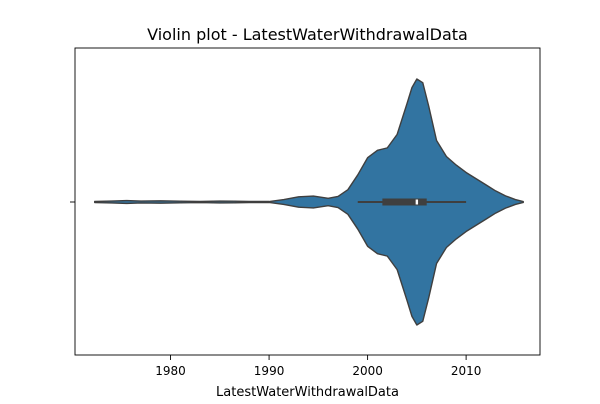  Describe the element at coordinates (367, 371) in the screenshot. I see `x-tick-label: 2000` at that location.